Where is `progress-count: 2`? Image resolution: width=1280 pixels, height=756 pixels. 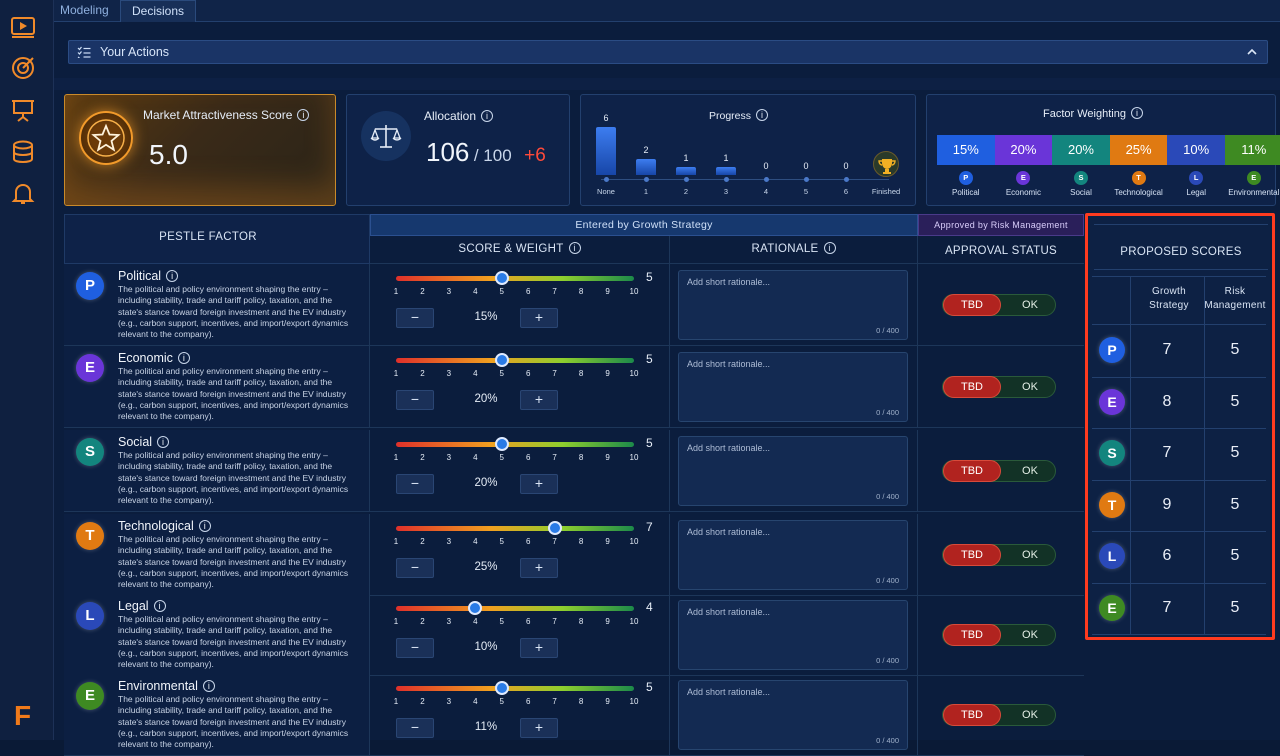 progress-count: 2 is located at coordinates (646, 150).